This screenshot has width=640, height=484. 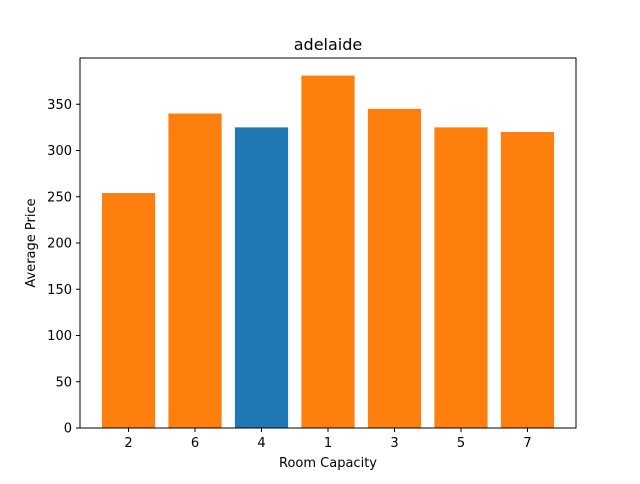 What do you see at coordinates (328, 463) in the screenshot?
I see `x-axis-label: Room Capacity` at bounding box center [328, 463].